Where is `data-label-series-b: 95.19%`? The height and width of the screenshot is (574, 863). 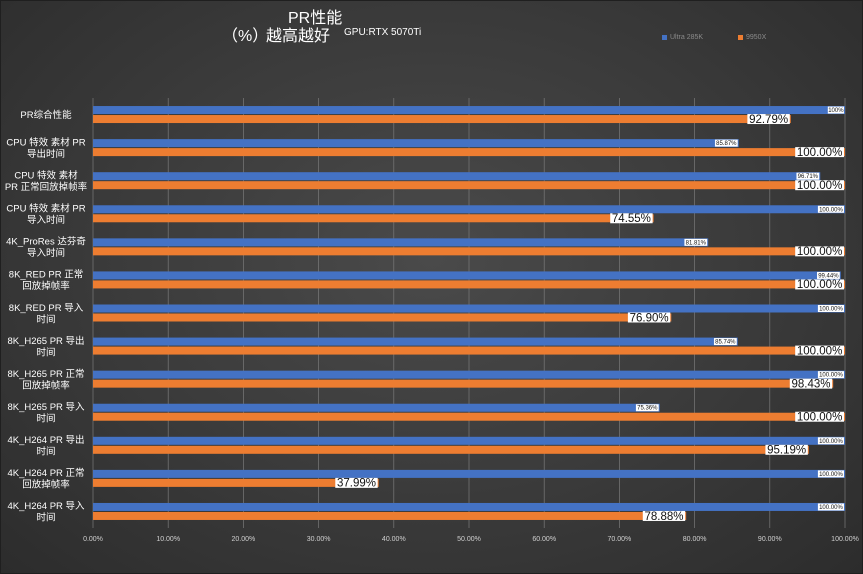 data-label-series-b: 95.19% is located at coordinates (786, 451).